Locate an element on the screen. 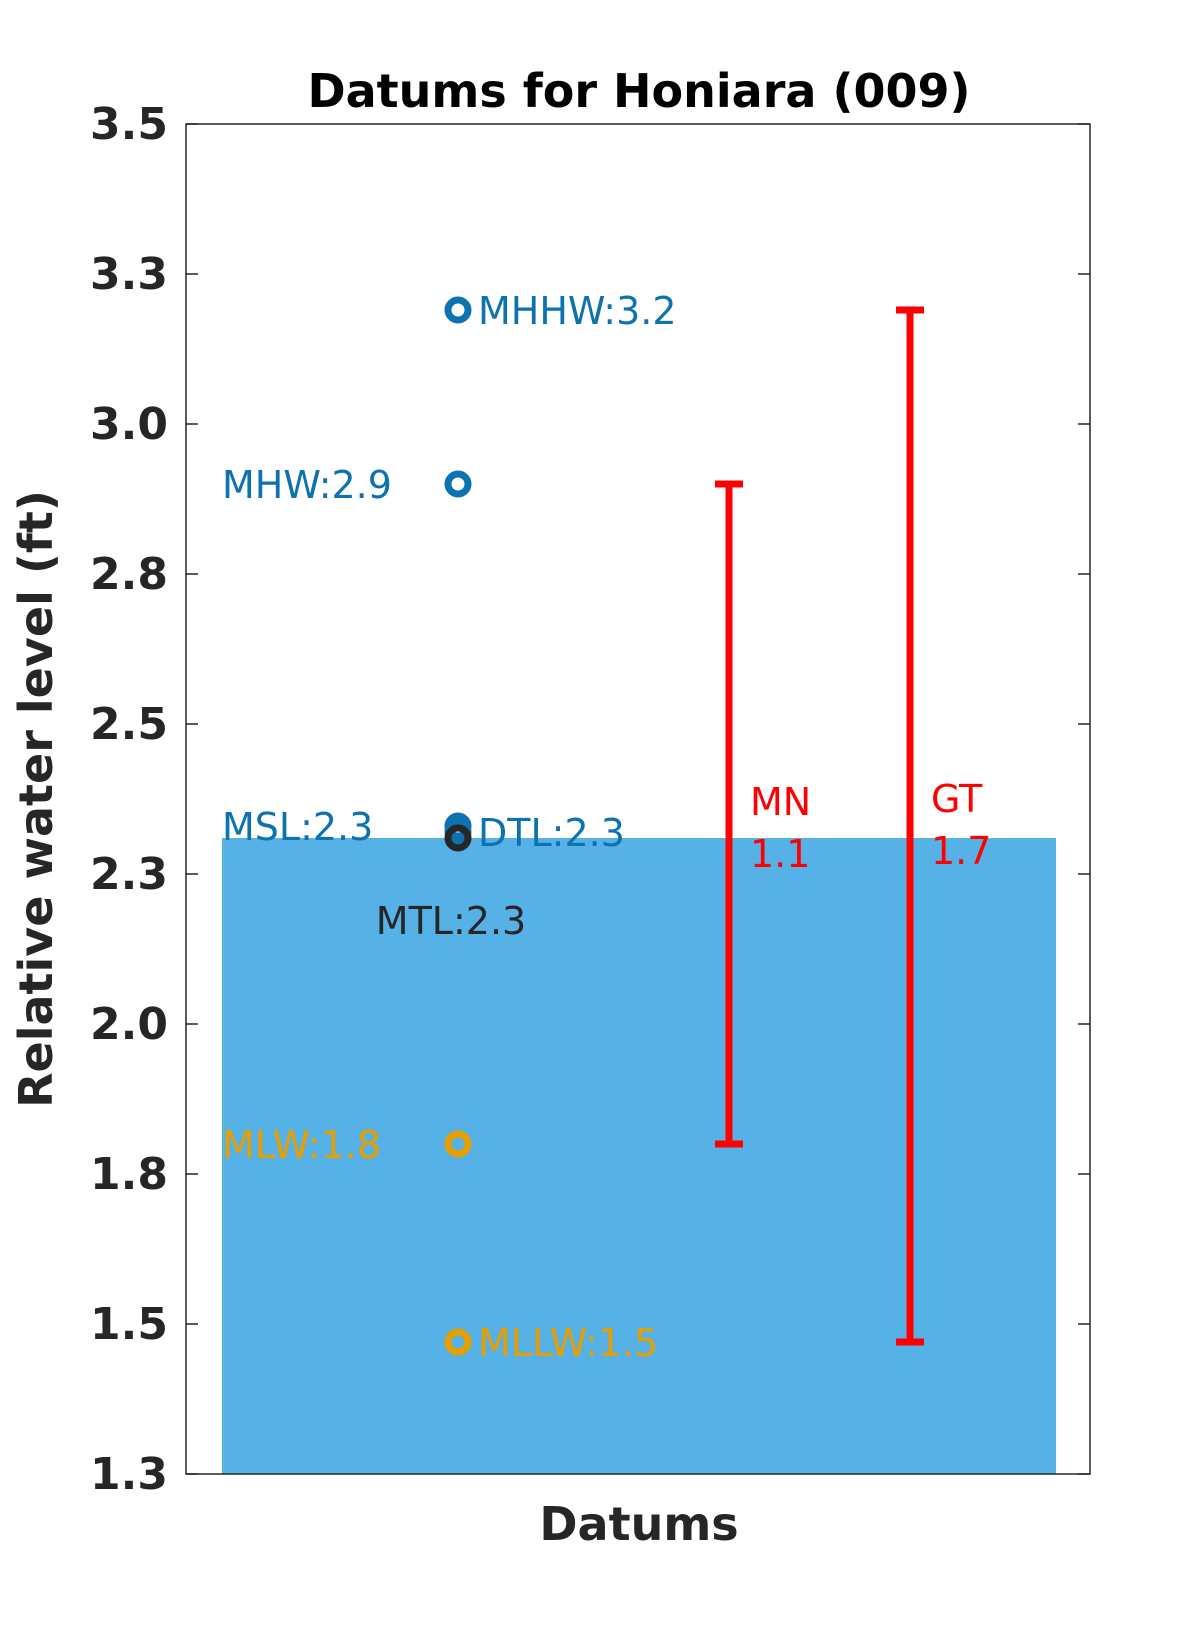 The width and height of the screenshot is (1200, 1650). marker-mtl is located at coordinates (458, 838).